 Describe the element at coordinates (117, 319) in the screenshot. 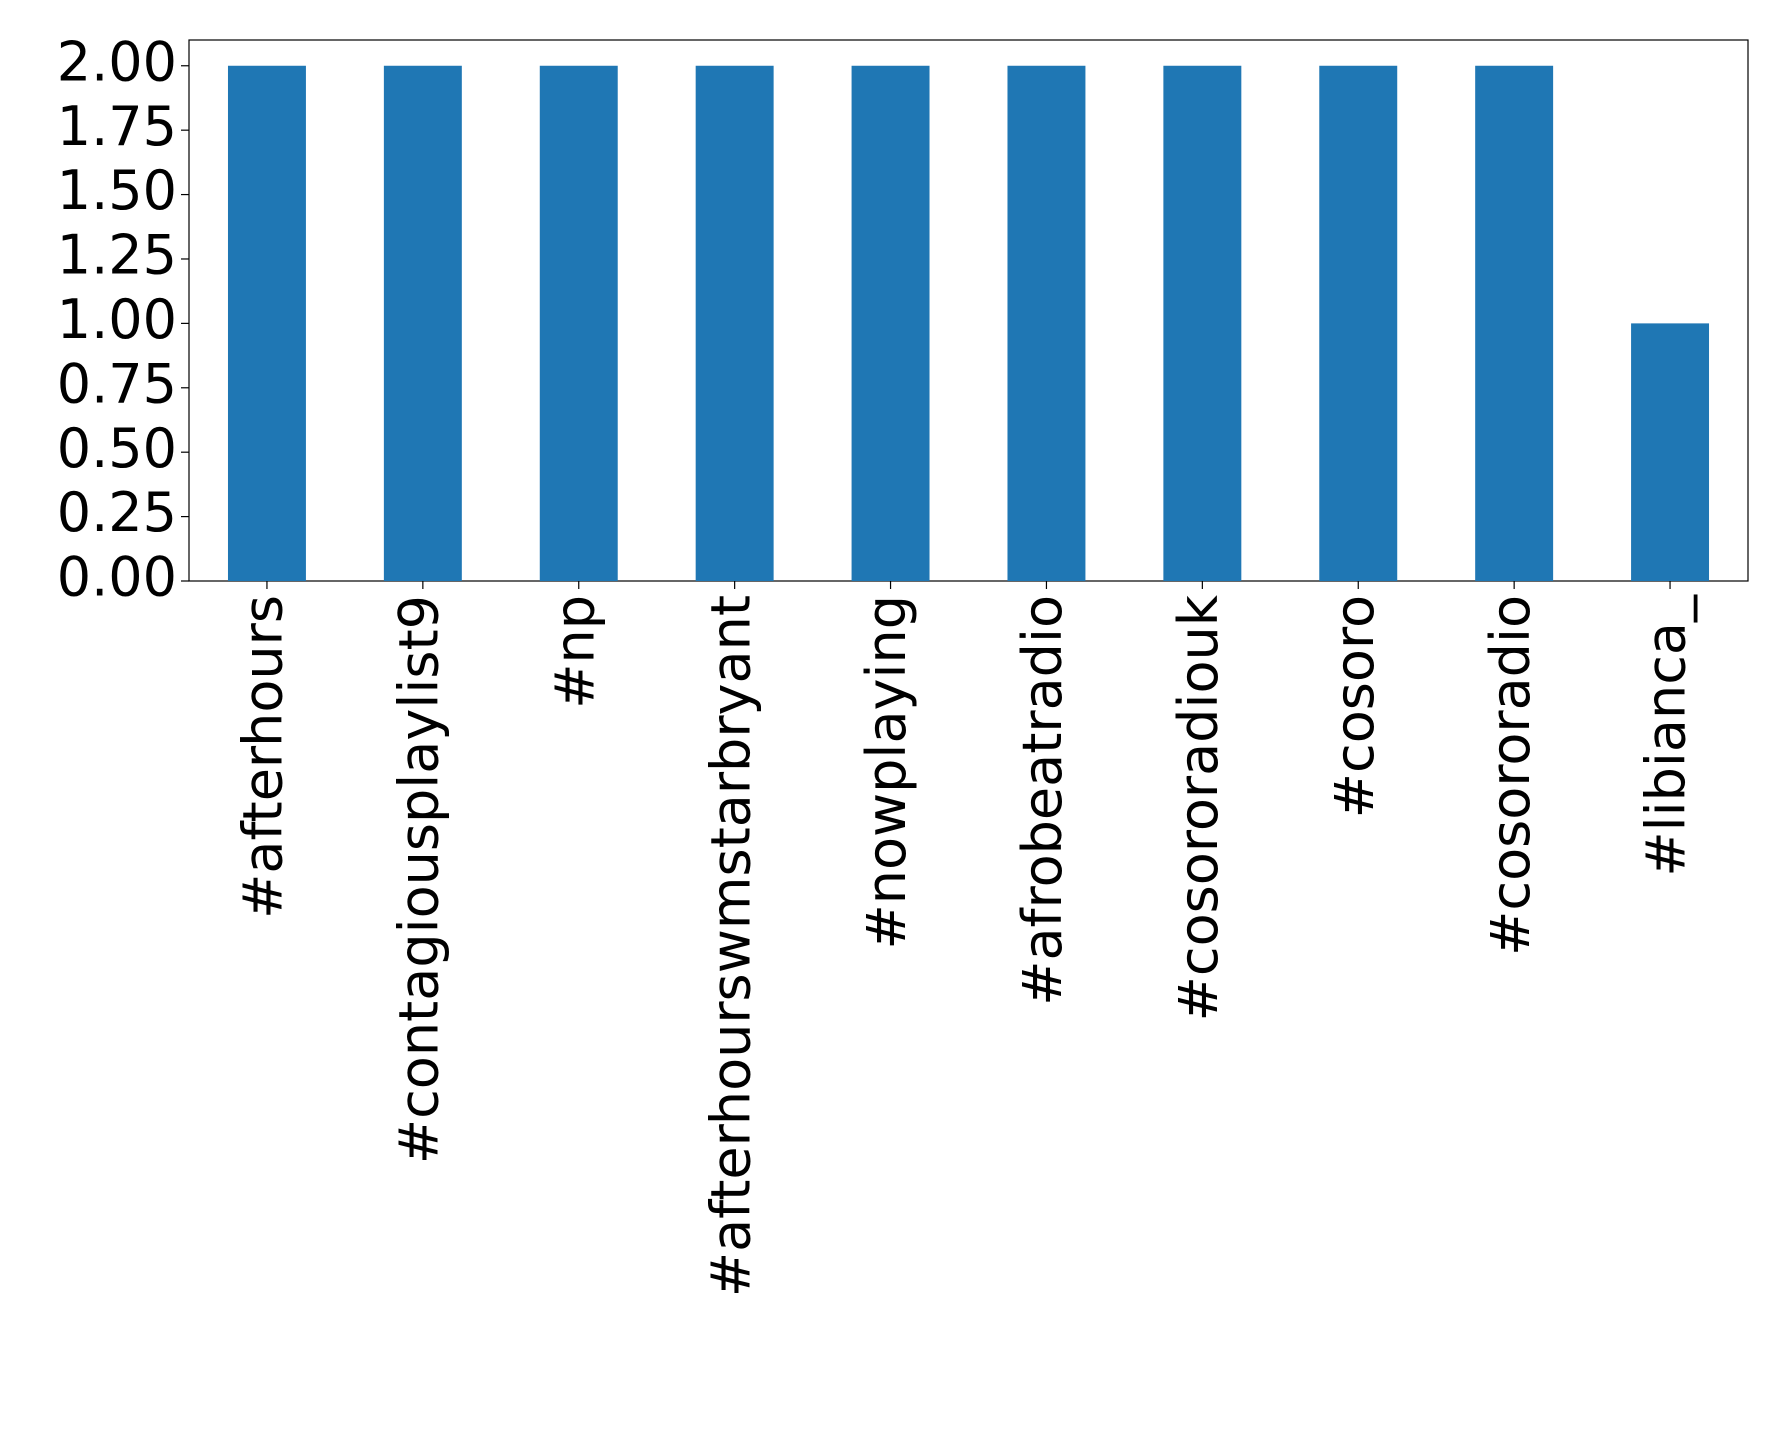

I see `y-tick-label: 1.00` at that location.